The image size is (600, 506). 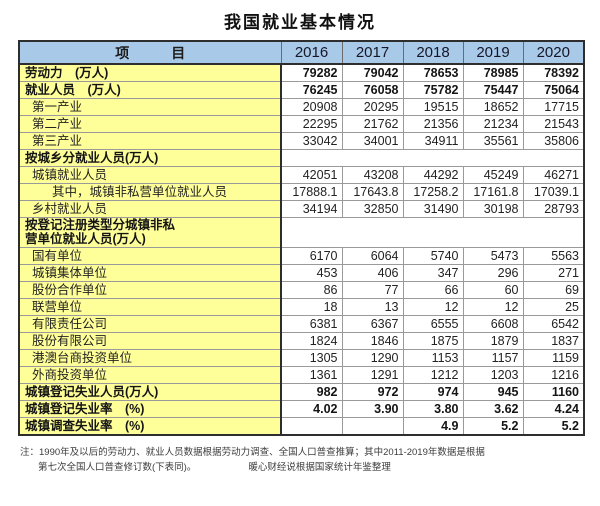 What do you see at coordinates (311, 426) in the screenshot?
I see `value-cell` at bounding box center [311, 426].